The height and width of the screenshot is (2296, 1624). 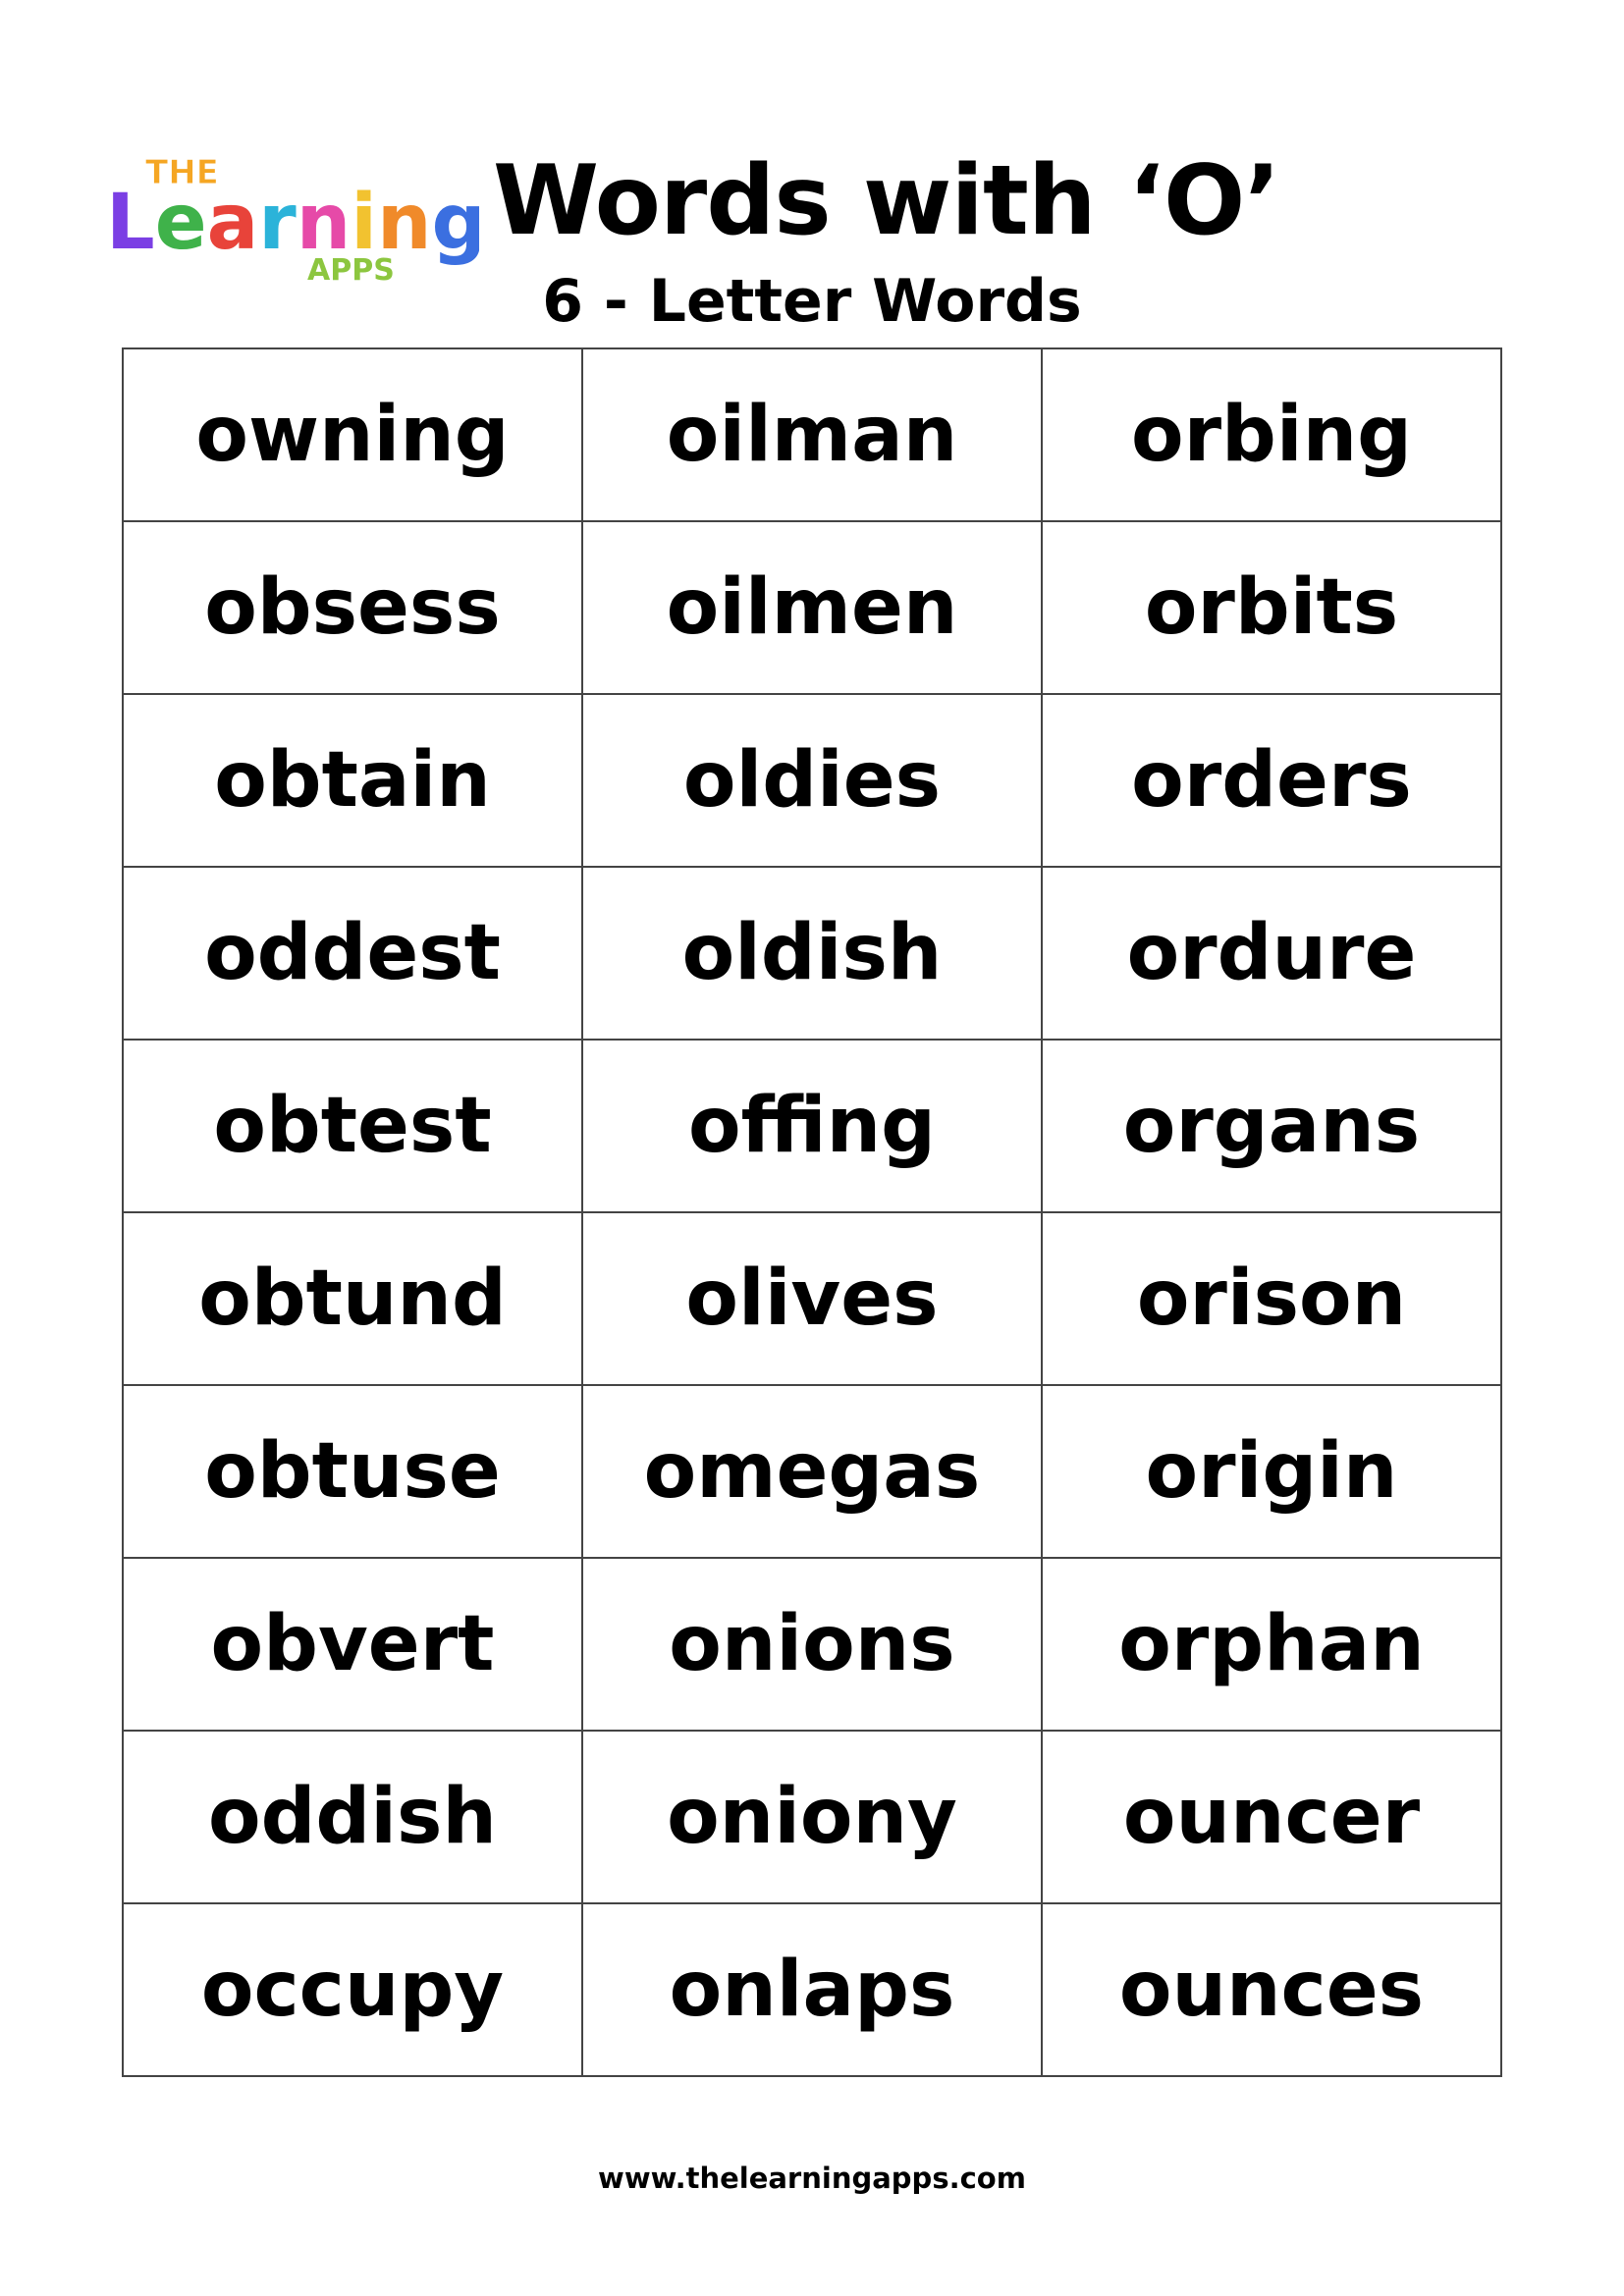 I want to click on word-cell: orison, so click(x=1271, y=1299).